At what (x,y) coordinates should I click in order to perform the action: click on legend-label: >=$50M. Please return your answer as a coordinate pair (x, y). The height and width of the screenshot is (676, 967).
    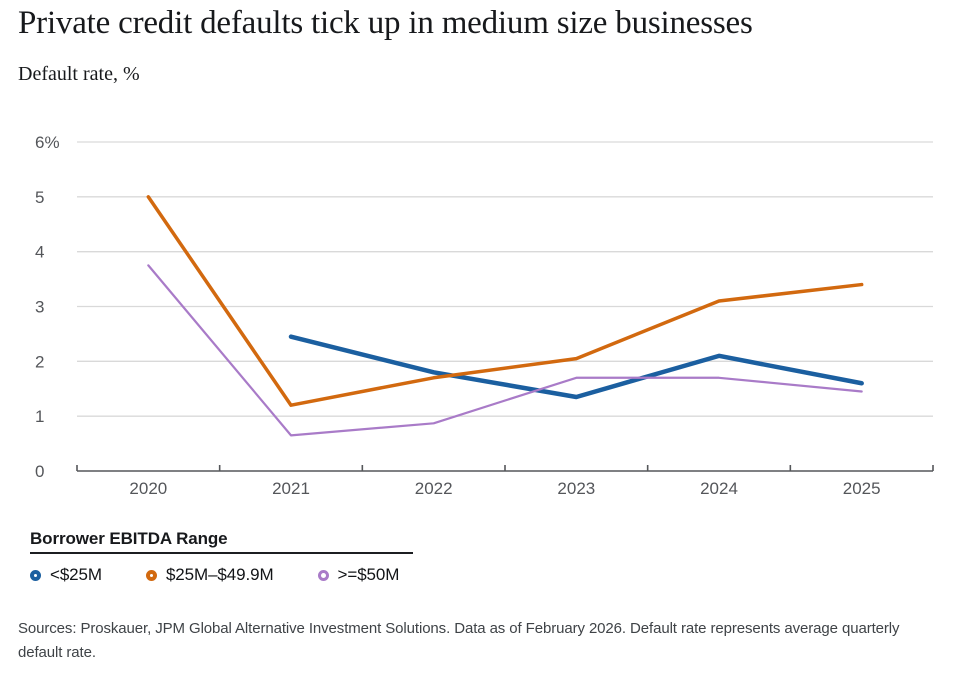
    Looking at the image, I should click on (368, 574).